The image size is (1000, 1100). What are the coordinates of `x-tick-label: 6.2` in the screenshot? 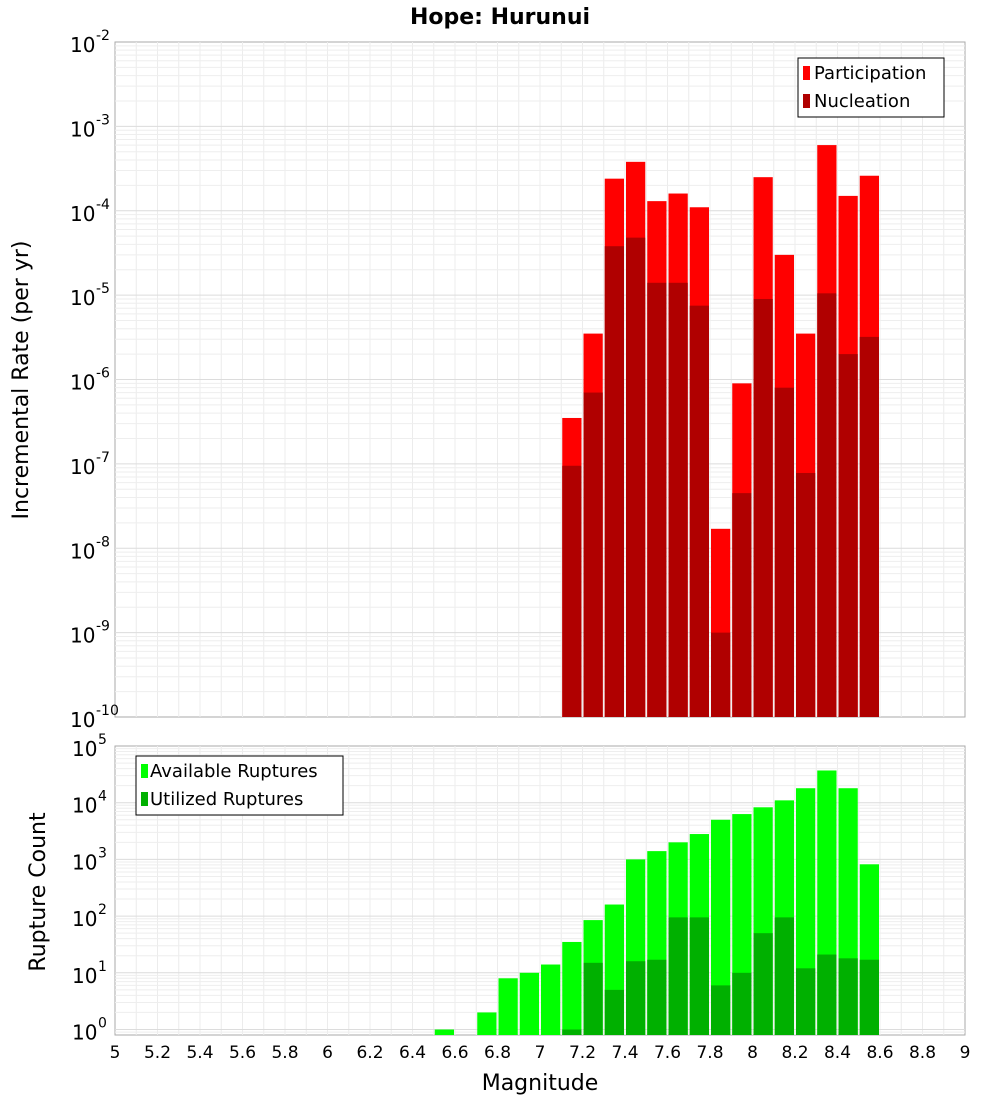 It's located at (369, 1053).